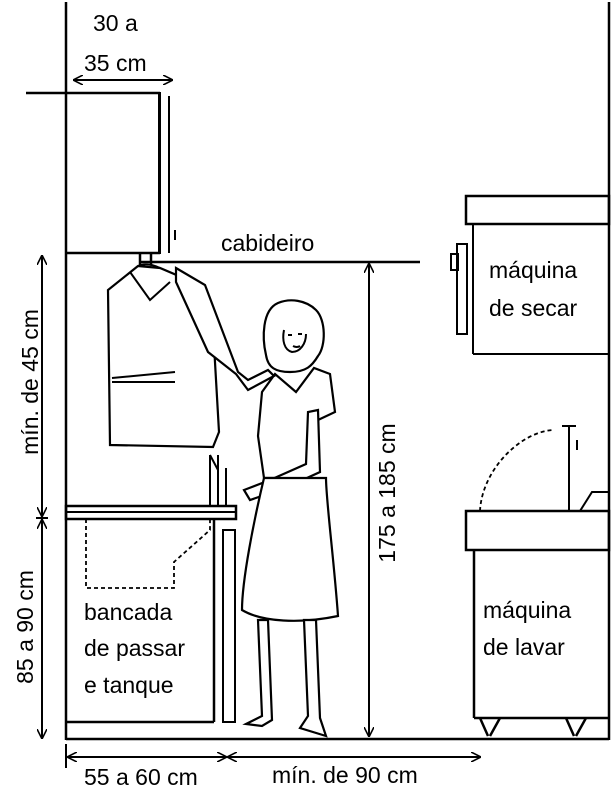 This screenshot has width=611, height=801. Describe the element at coordinates (115, 23) in the screenshot. I see `cabinet-depth-label-line1: 30 a` at that location.